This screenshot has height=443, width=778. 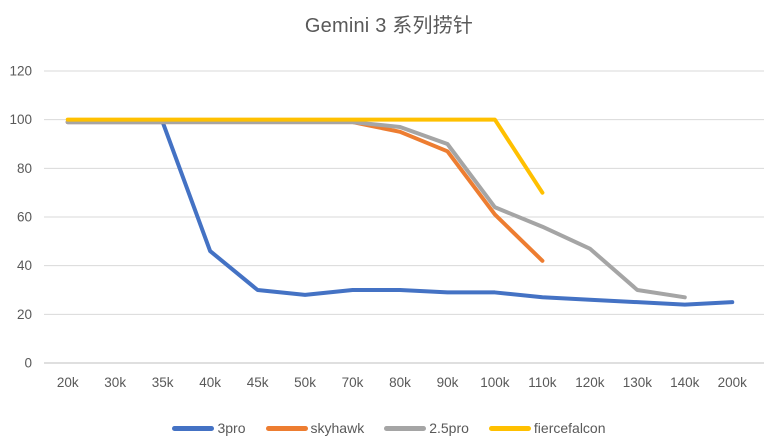 What do you see at coordinates (68, 382) in the screenshot?
I see `x-tick-label: 20k` at bounding box center [68, 382].